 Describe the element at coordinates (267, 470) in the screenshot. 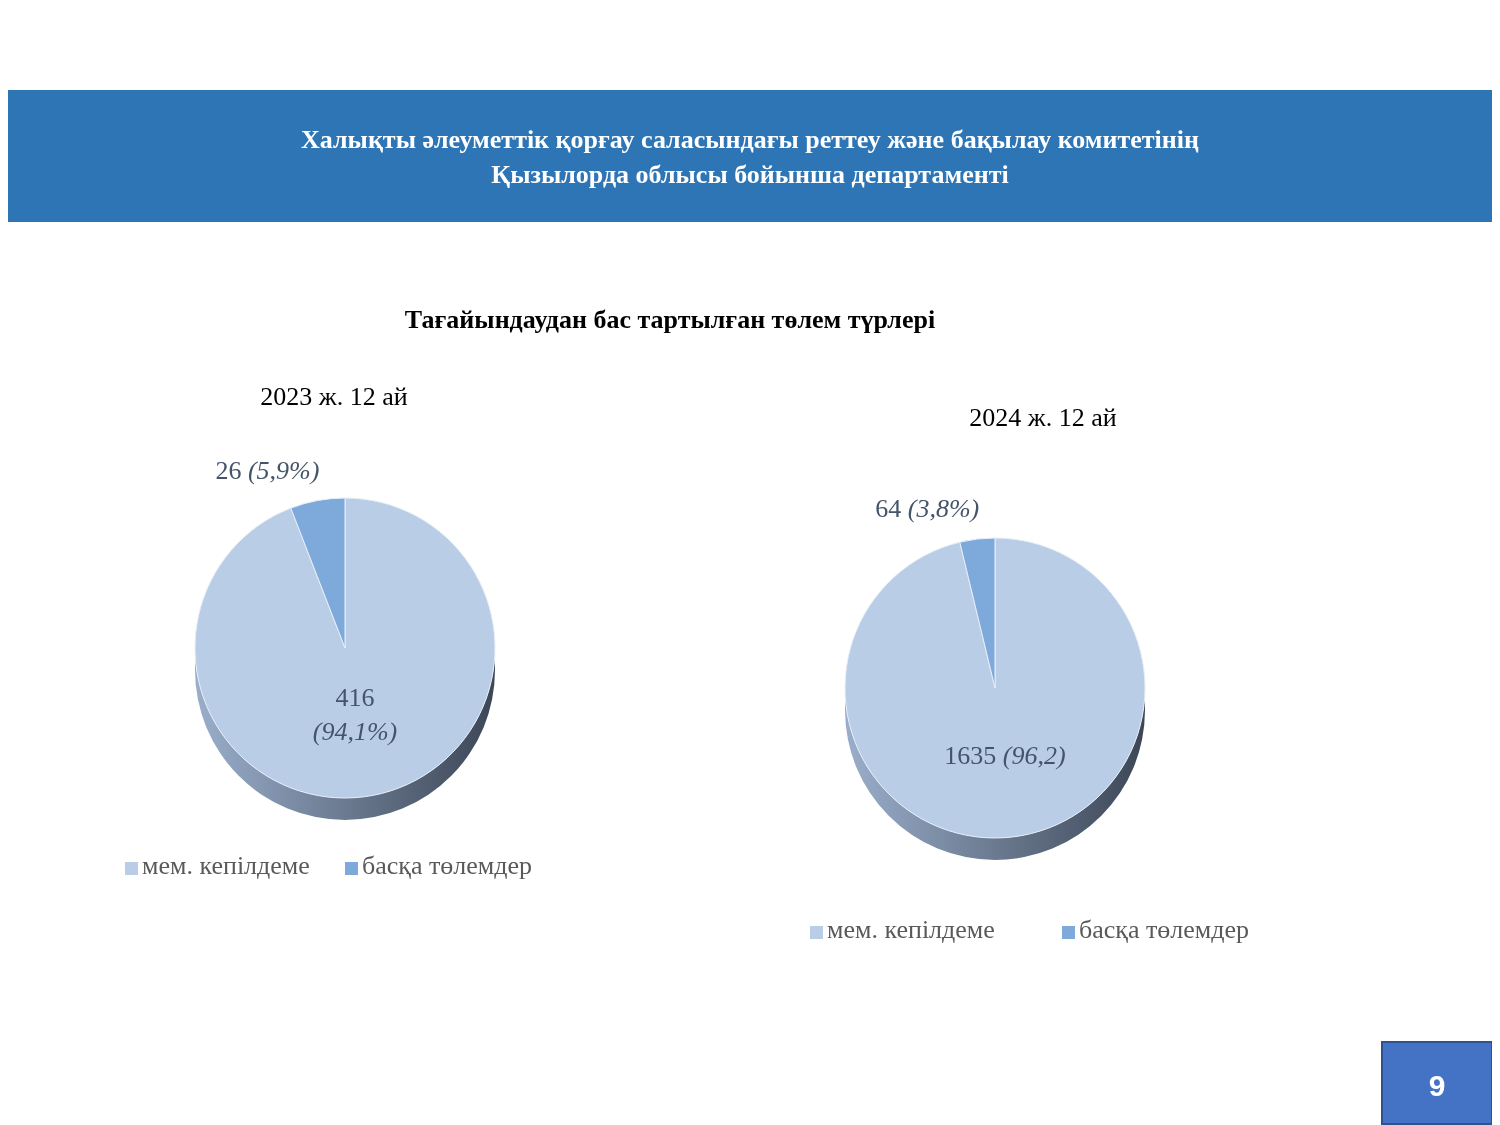

I see `data-label: 26 (5,9%)` at that location.